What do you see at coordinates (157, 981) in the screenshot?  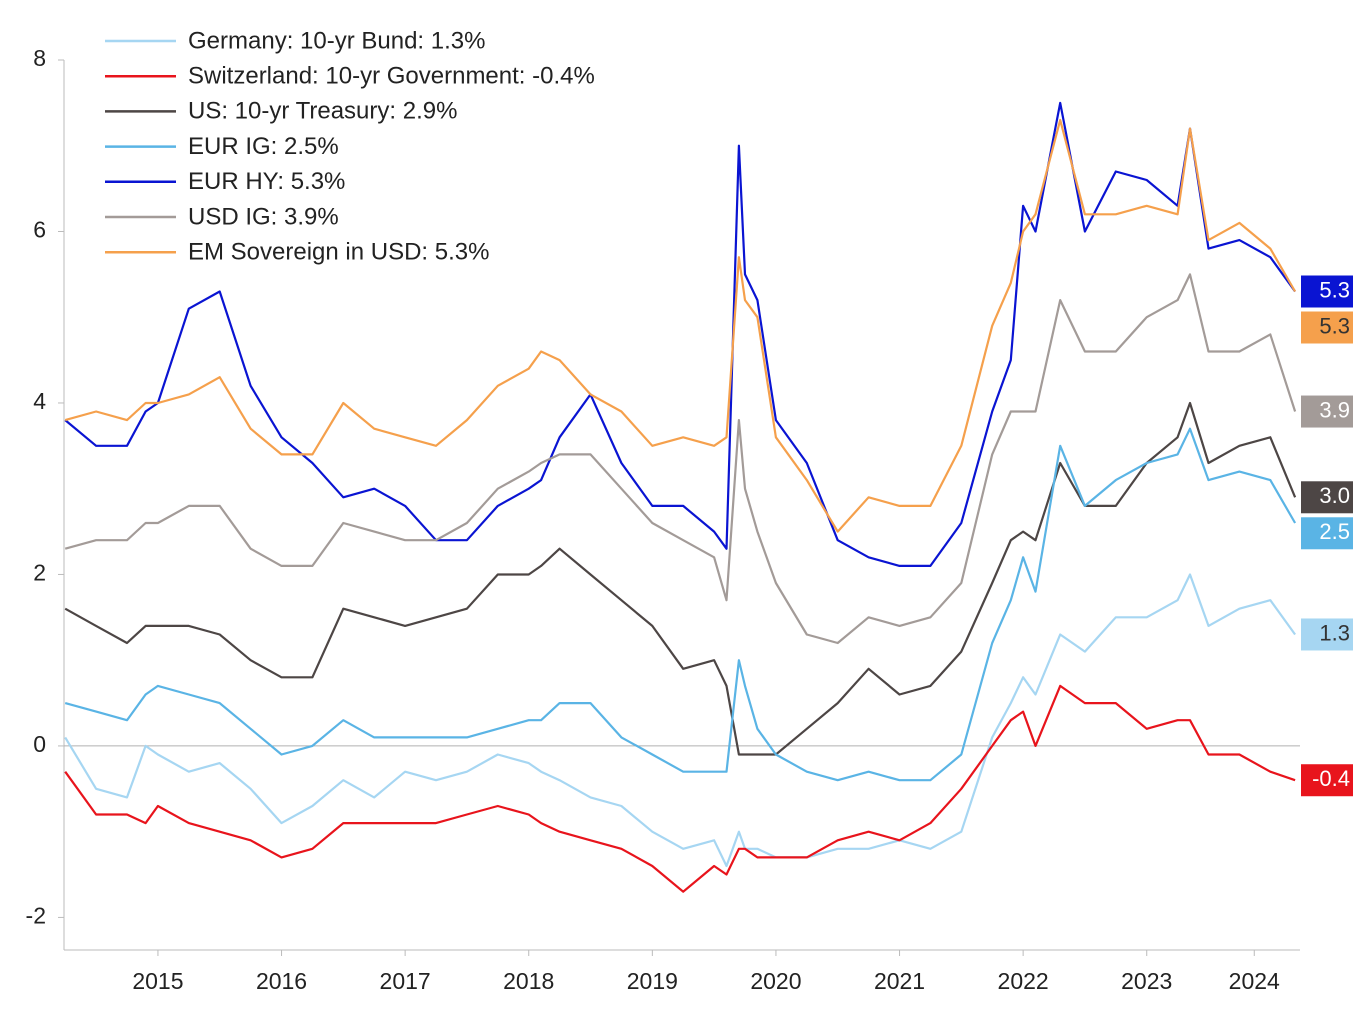 I see `x-tick-label: 2015` at bounding box center [157, 981].